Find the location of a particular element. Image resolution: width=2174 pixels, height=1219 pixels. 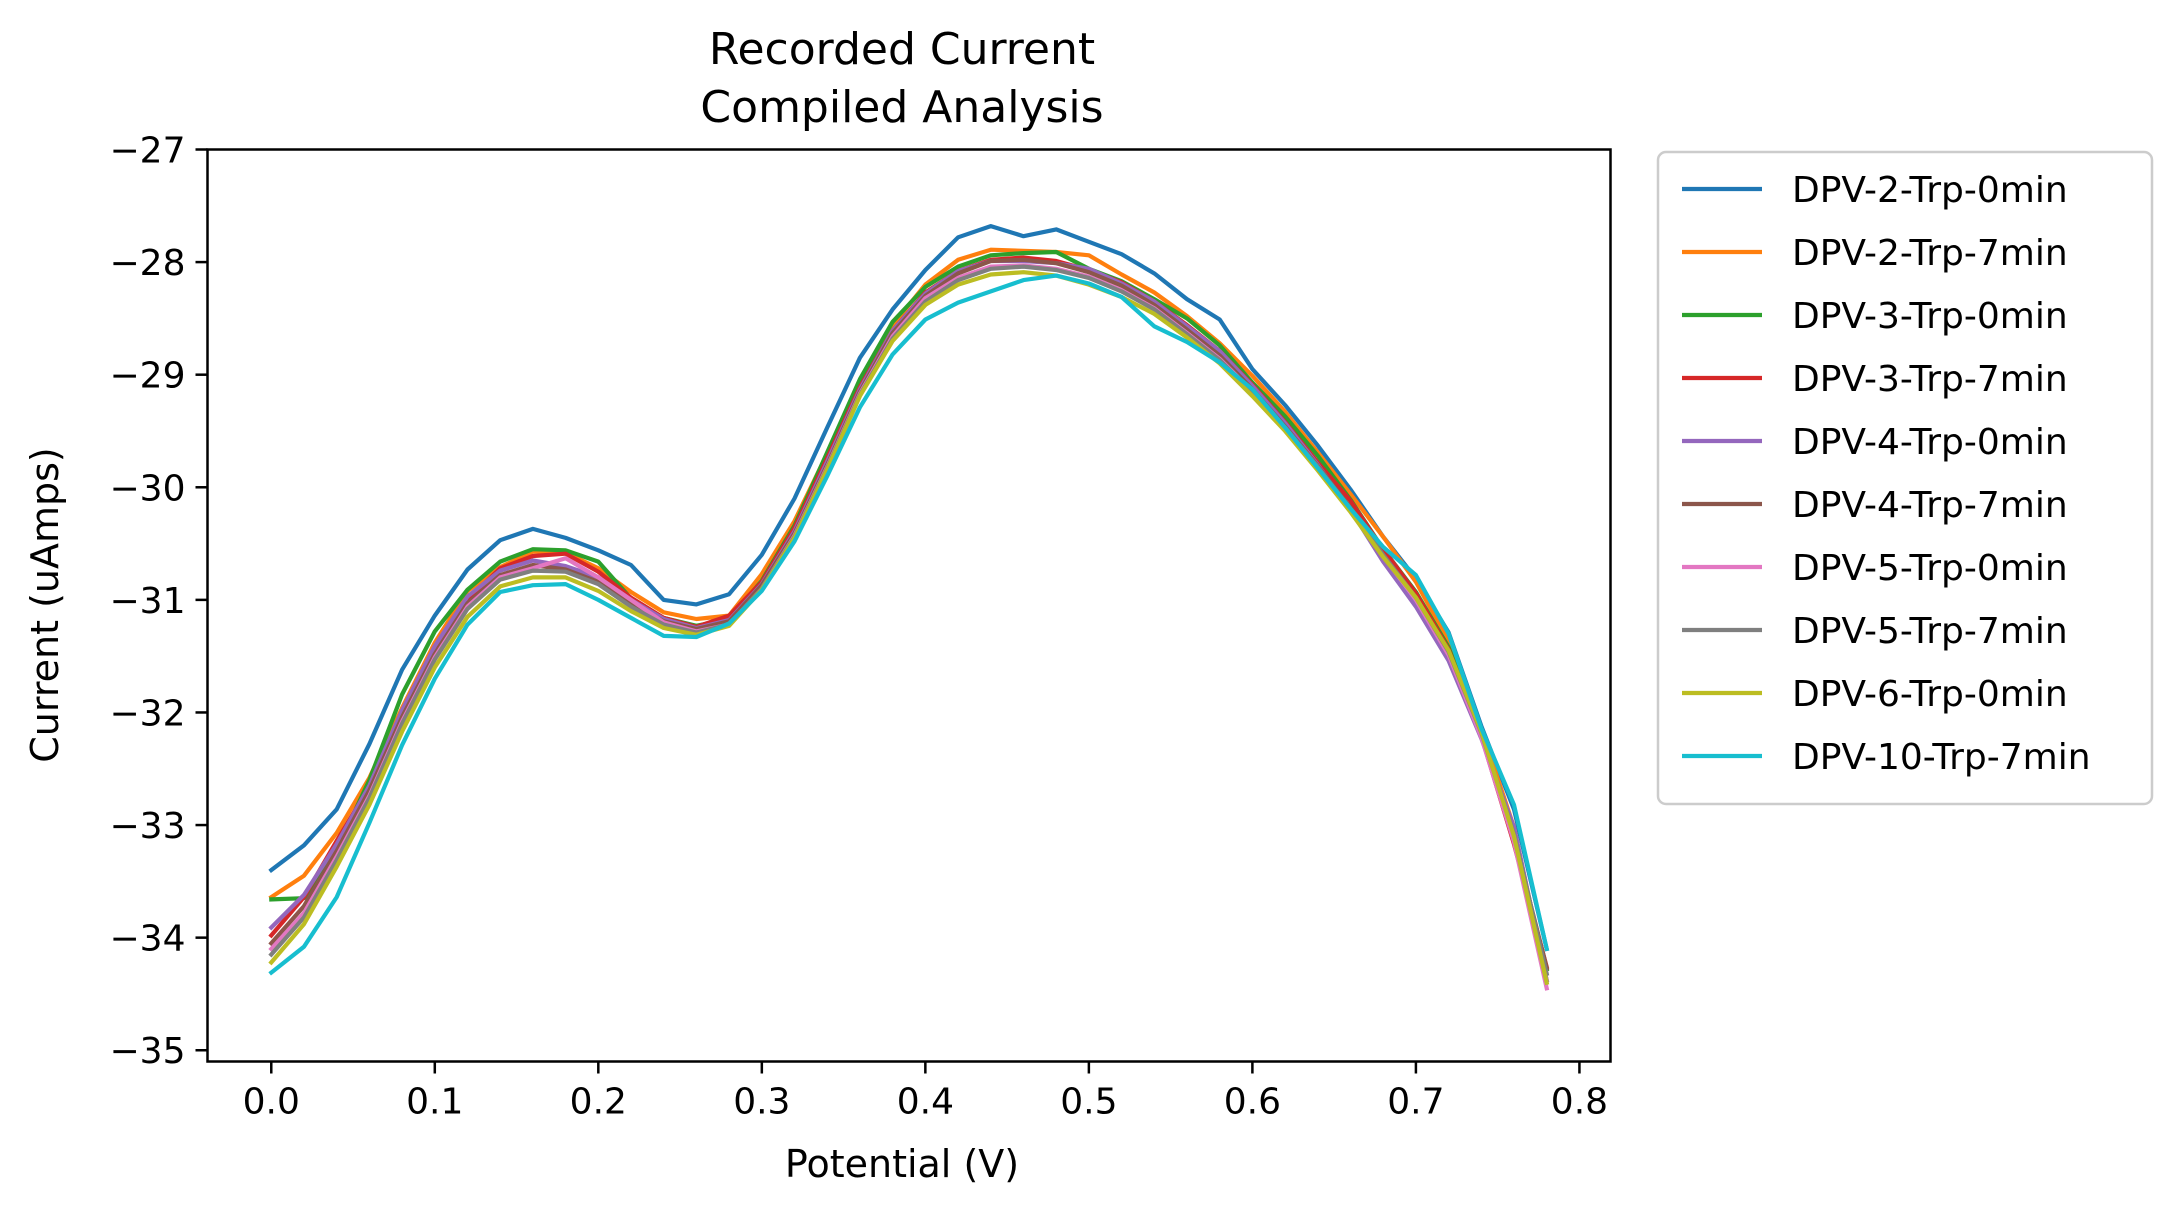

y-tick-label: −34 is located at coordinates (148, 939).